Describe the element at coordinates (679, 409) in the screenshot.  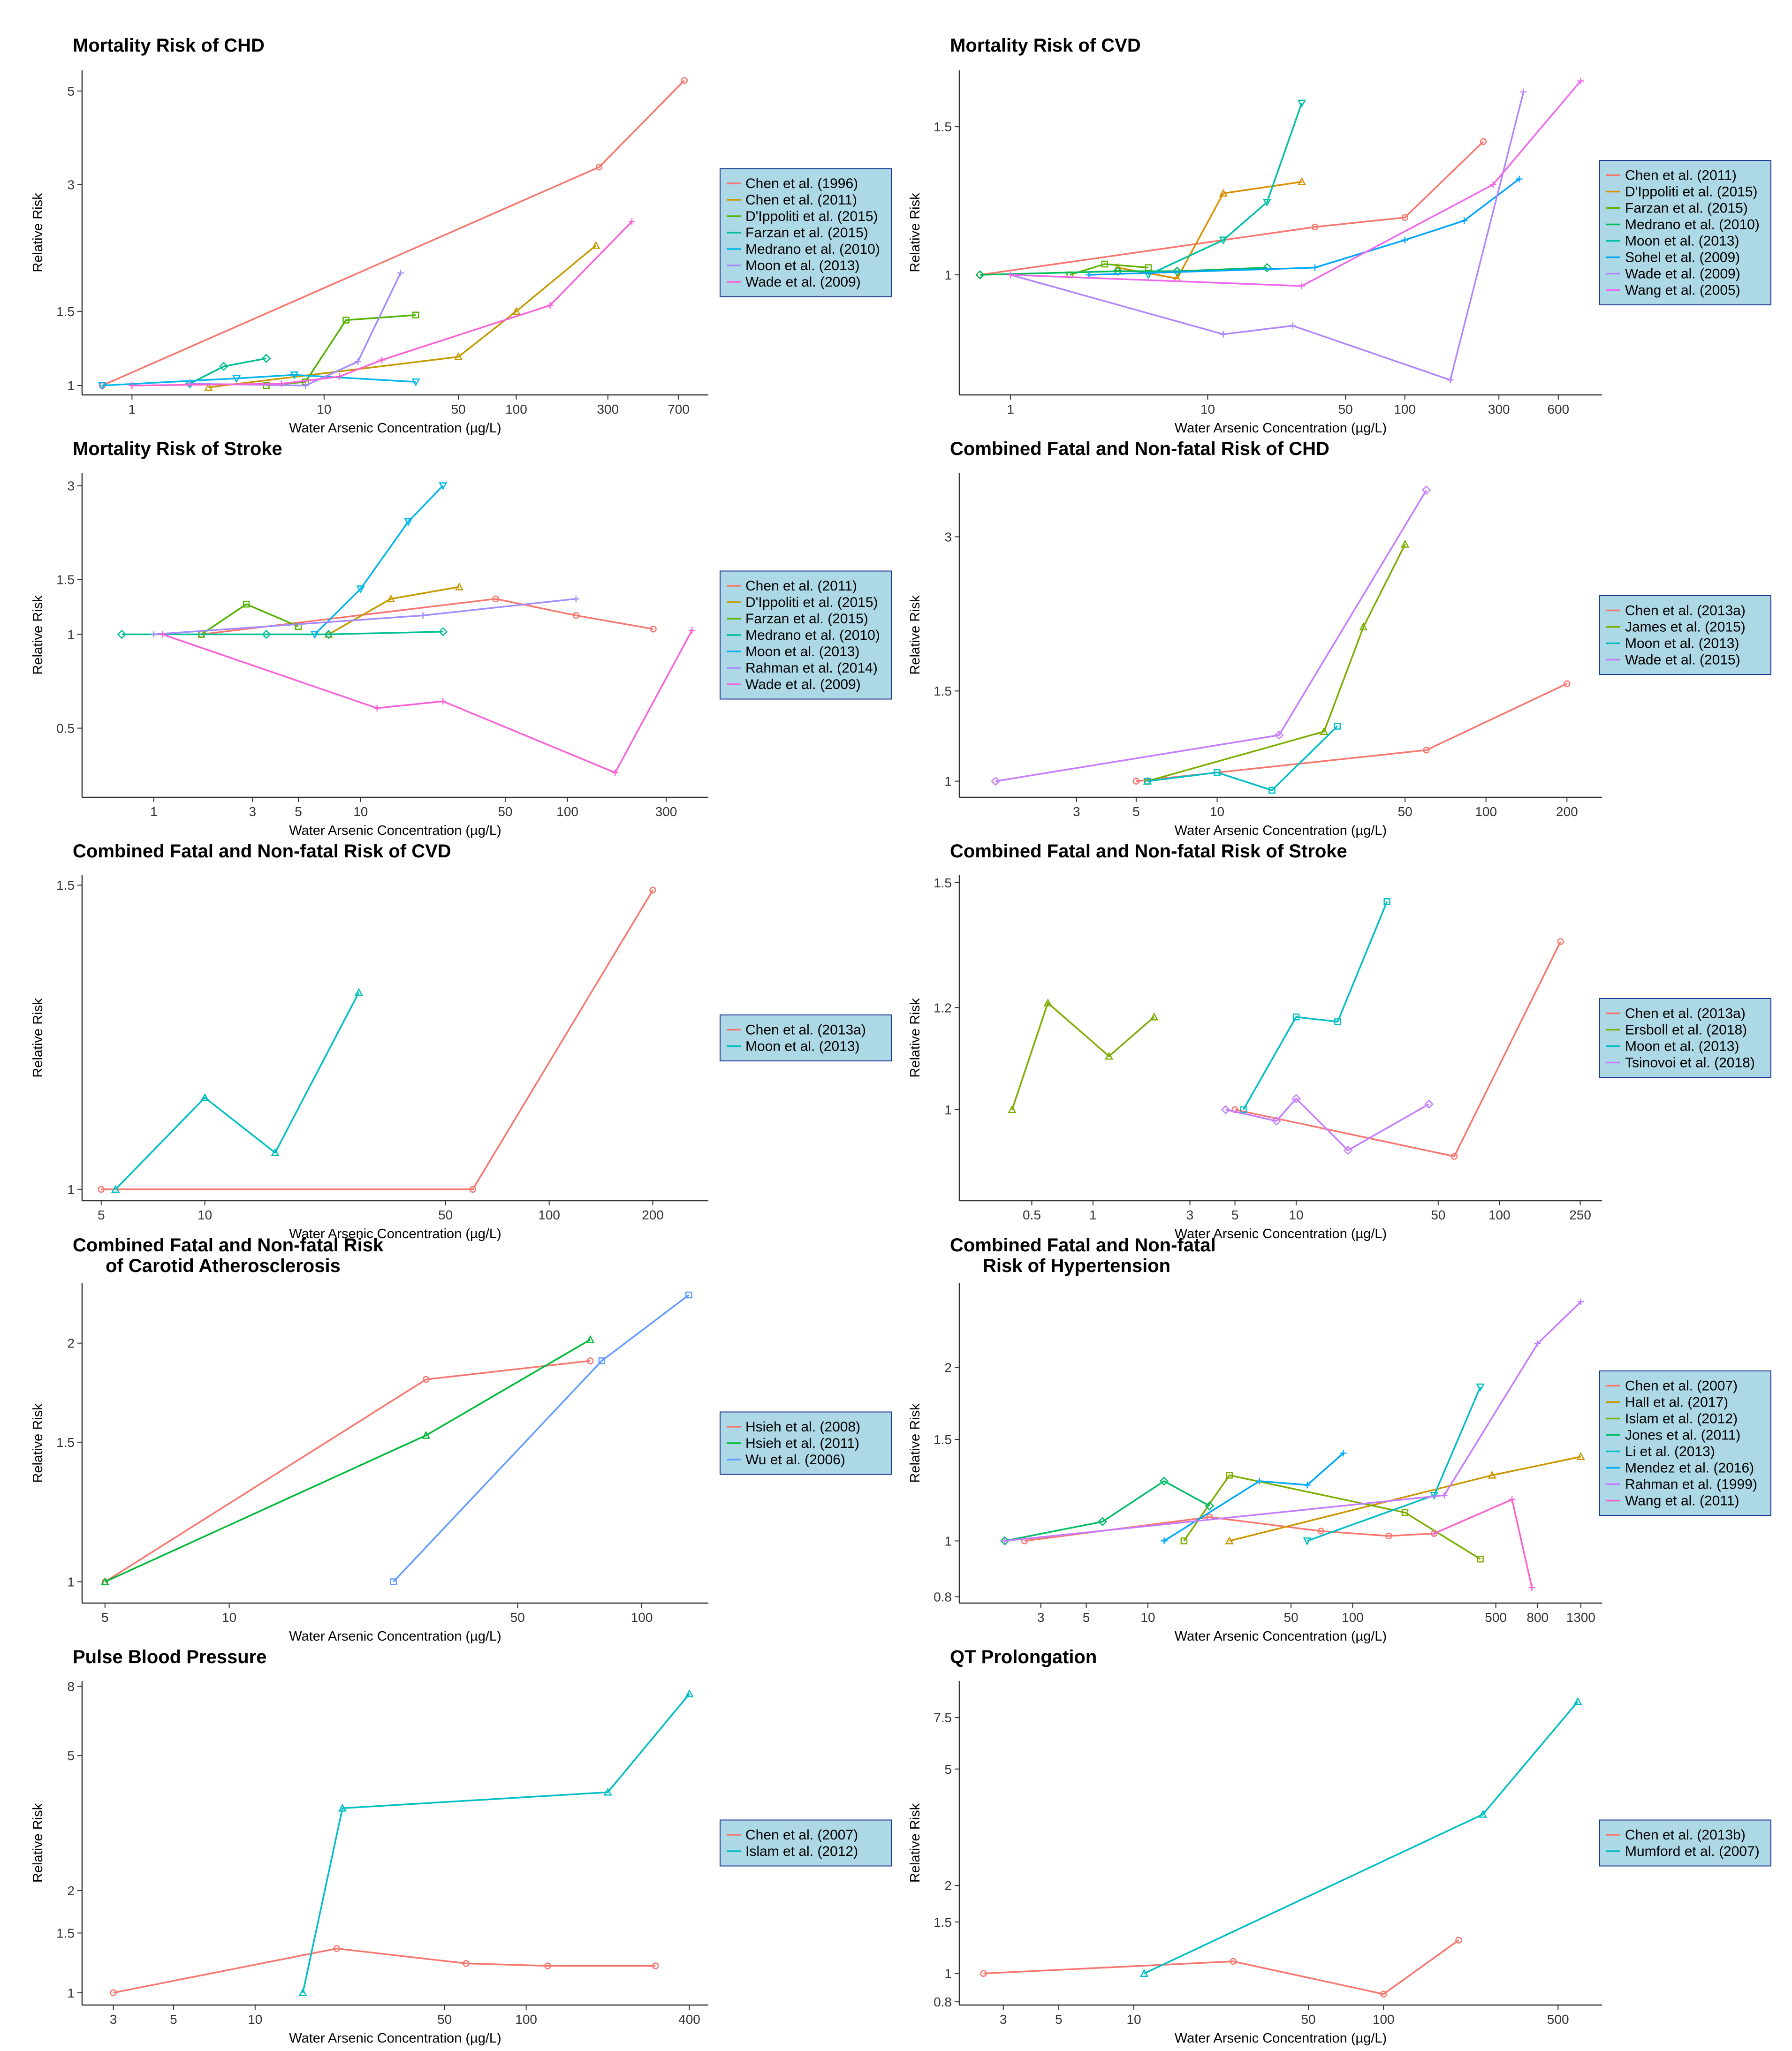
I see `x-tick-label: 700` at that location.